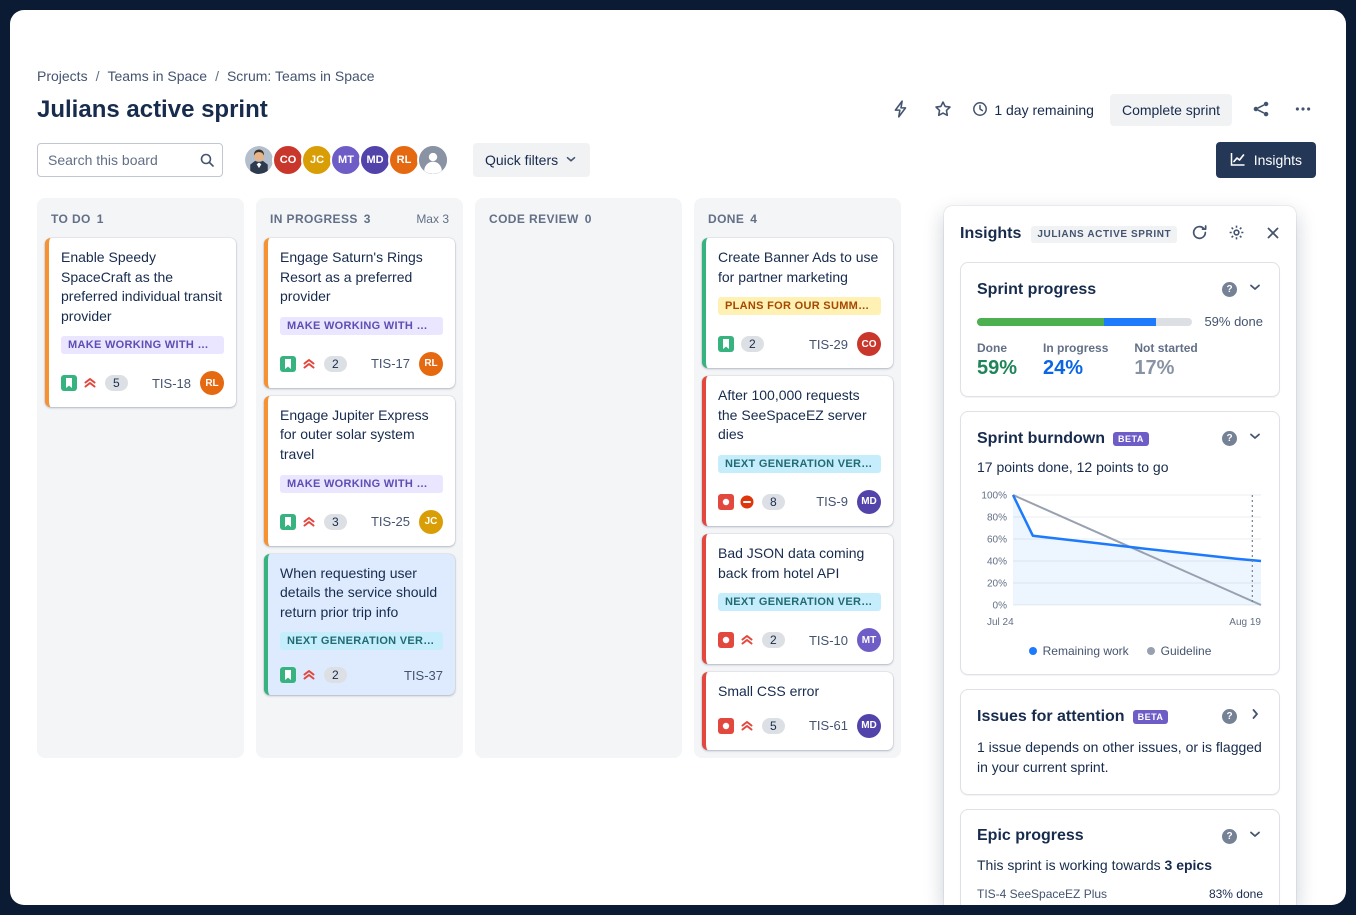 Image resolution: width=1356 pixels, height=915 pixels. Describe the element at coordinates (992, 348) in the screenshot. I see `stat-done-label: Done` at that location.